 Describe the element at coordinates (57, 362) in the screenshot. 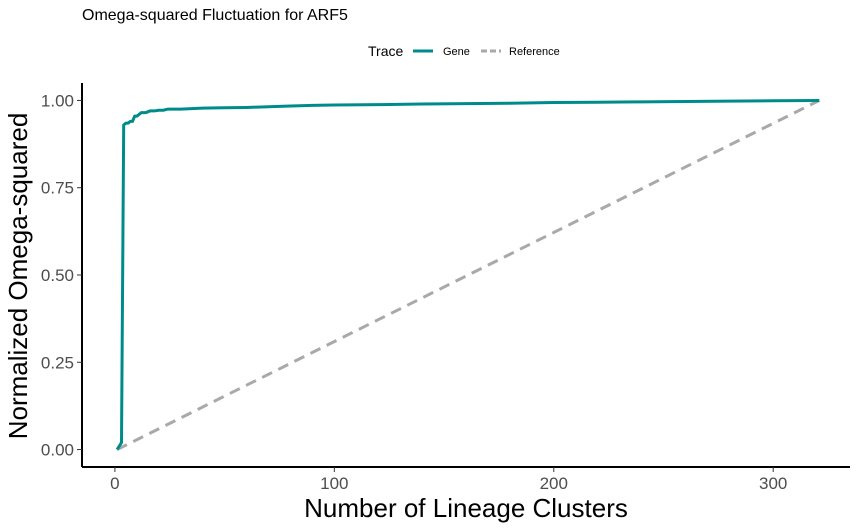

I see `y-tick-label: 0.25` at that location.